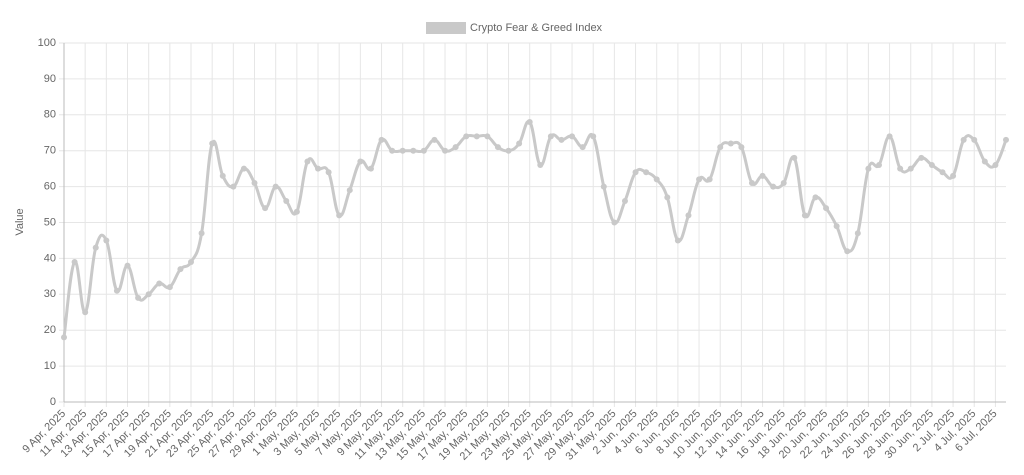 This screenshot has height=475, width=1024. Describe the element at coordinates (47, 43) in the screenshot. I see `y-tick-label: 100` at that location.